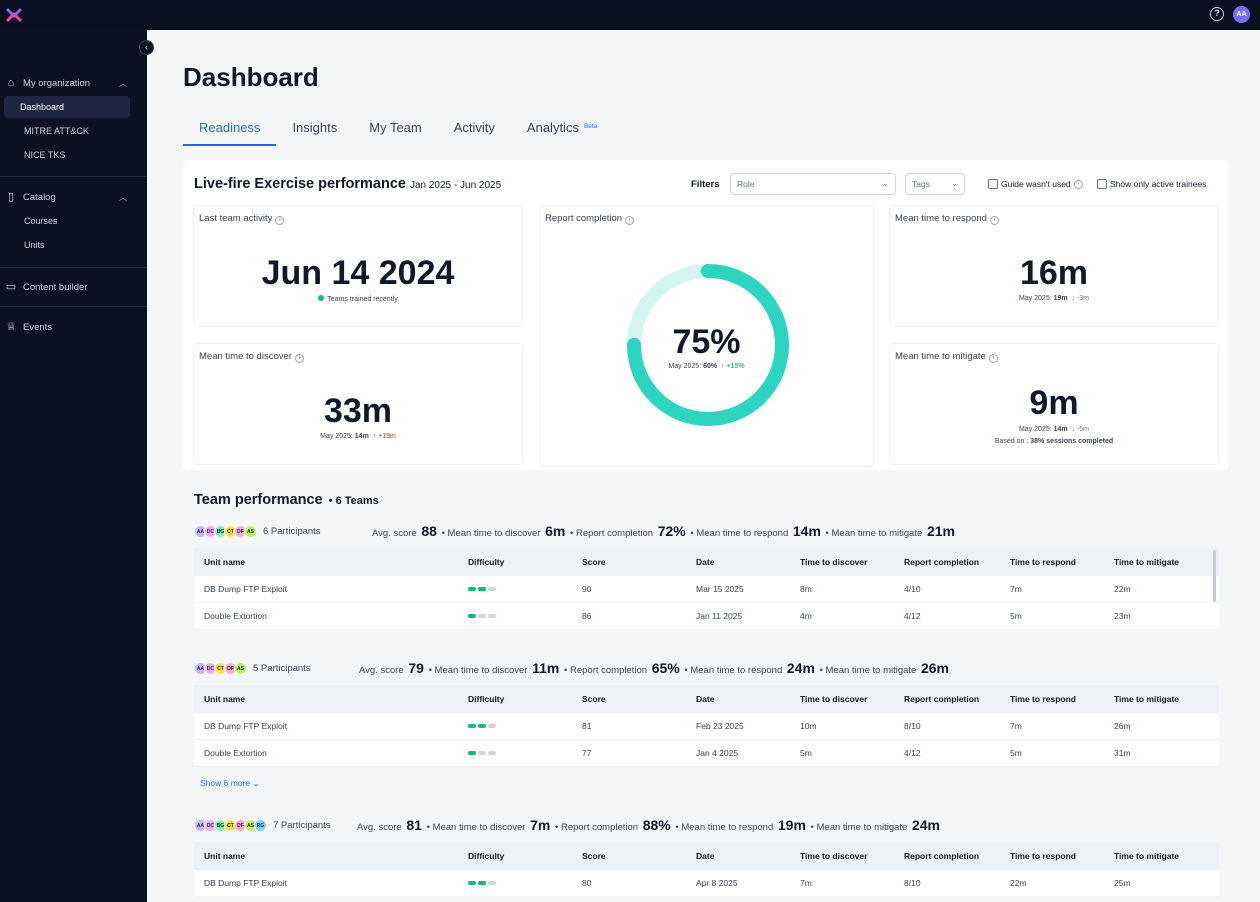 The width and height of the screenshot is (1260, 902). Describe the element at coordinates (1241, 14) in the screenshot. I see `user-avatar: AA` at that location.